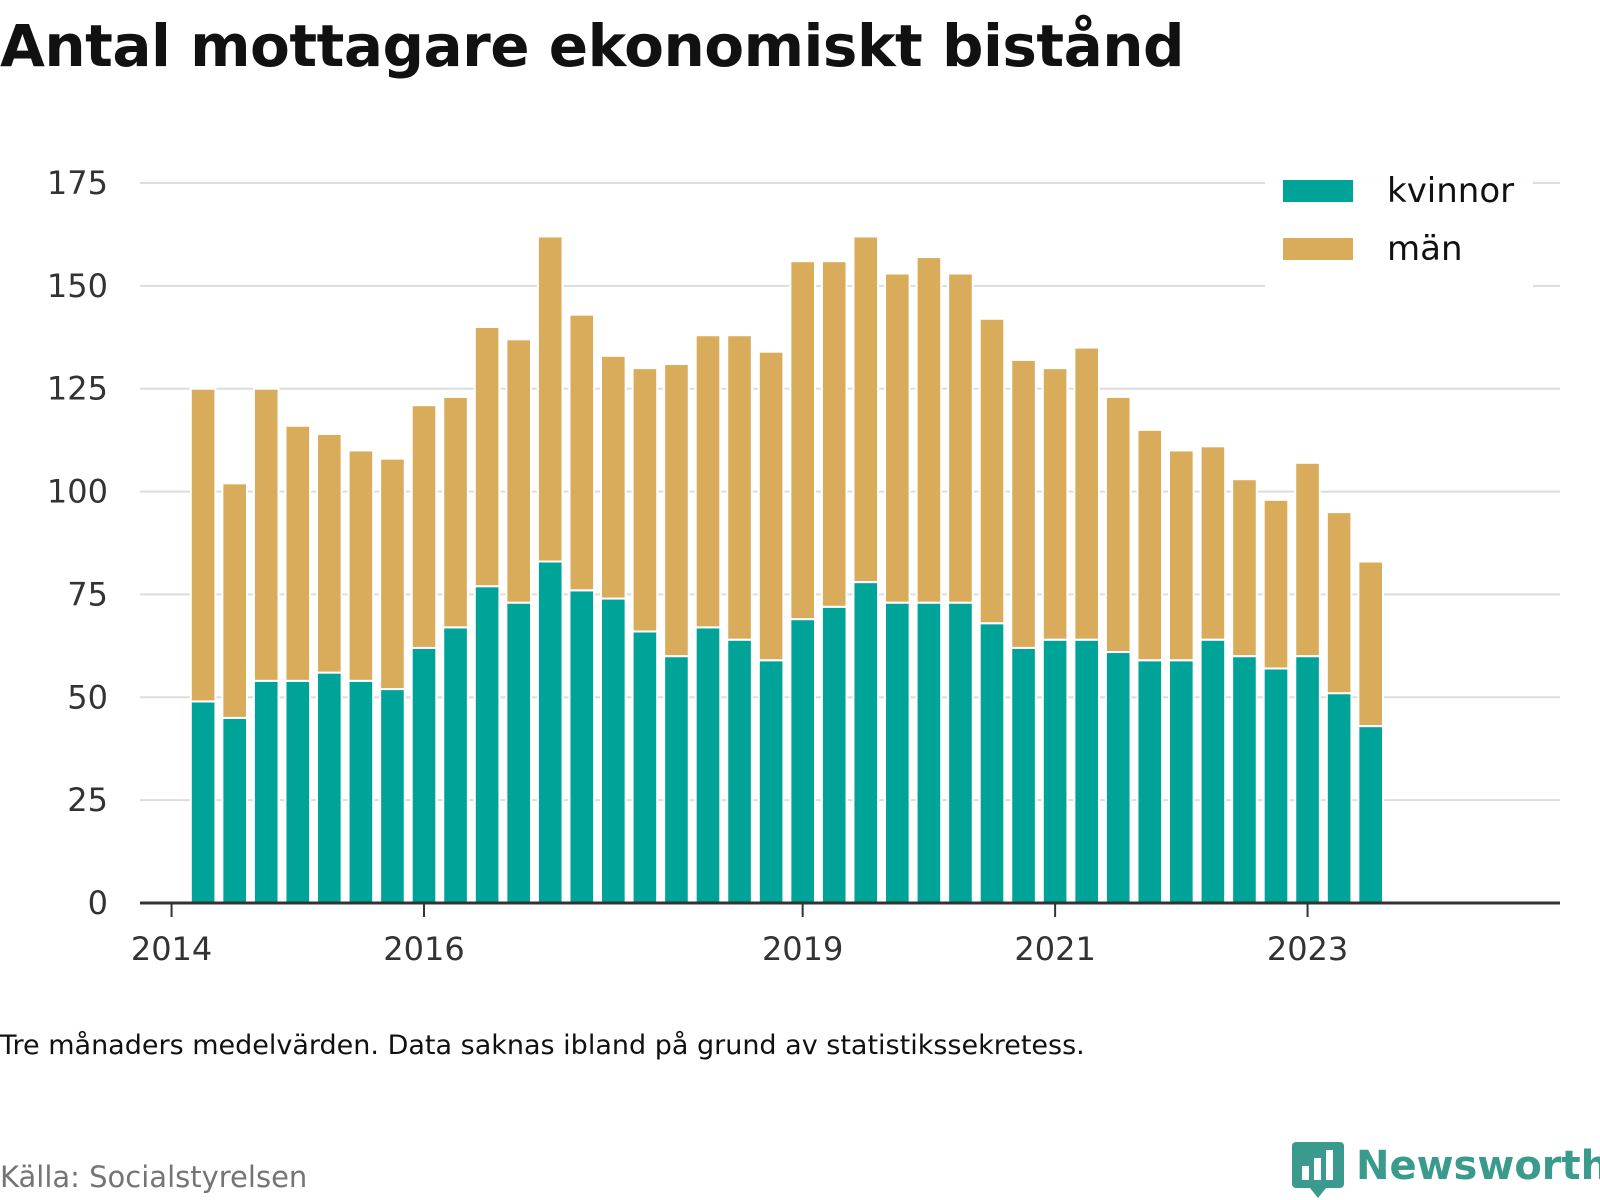 The height and width of the screenshot is (1200, 1600). Describe the element at coordinates (1054, 949) in the screenshot. I see `x-tick-label: 2021` at that location.